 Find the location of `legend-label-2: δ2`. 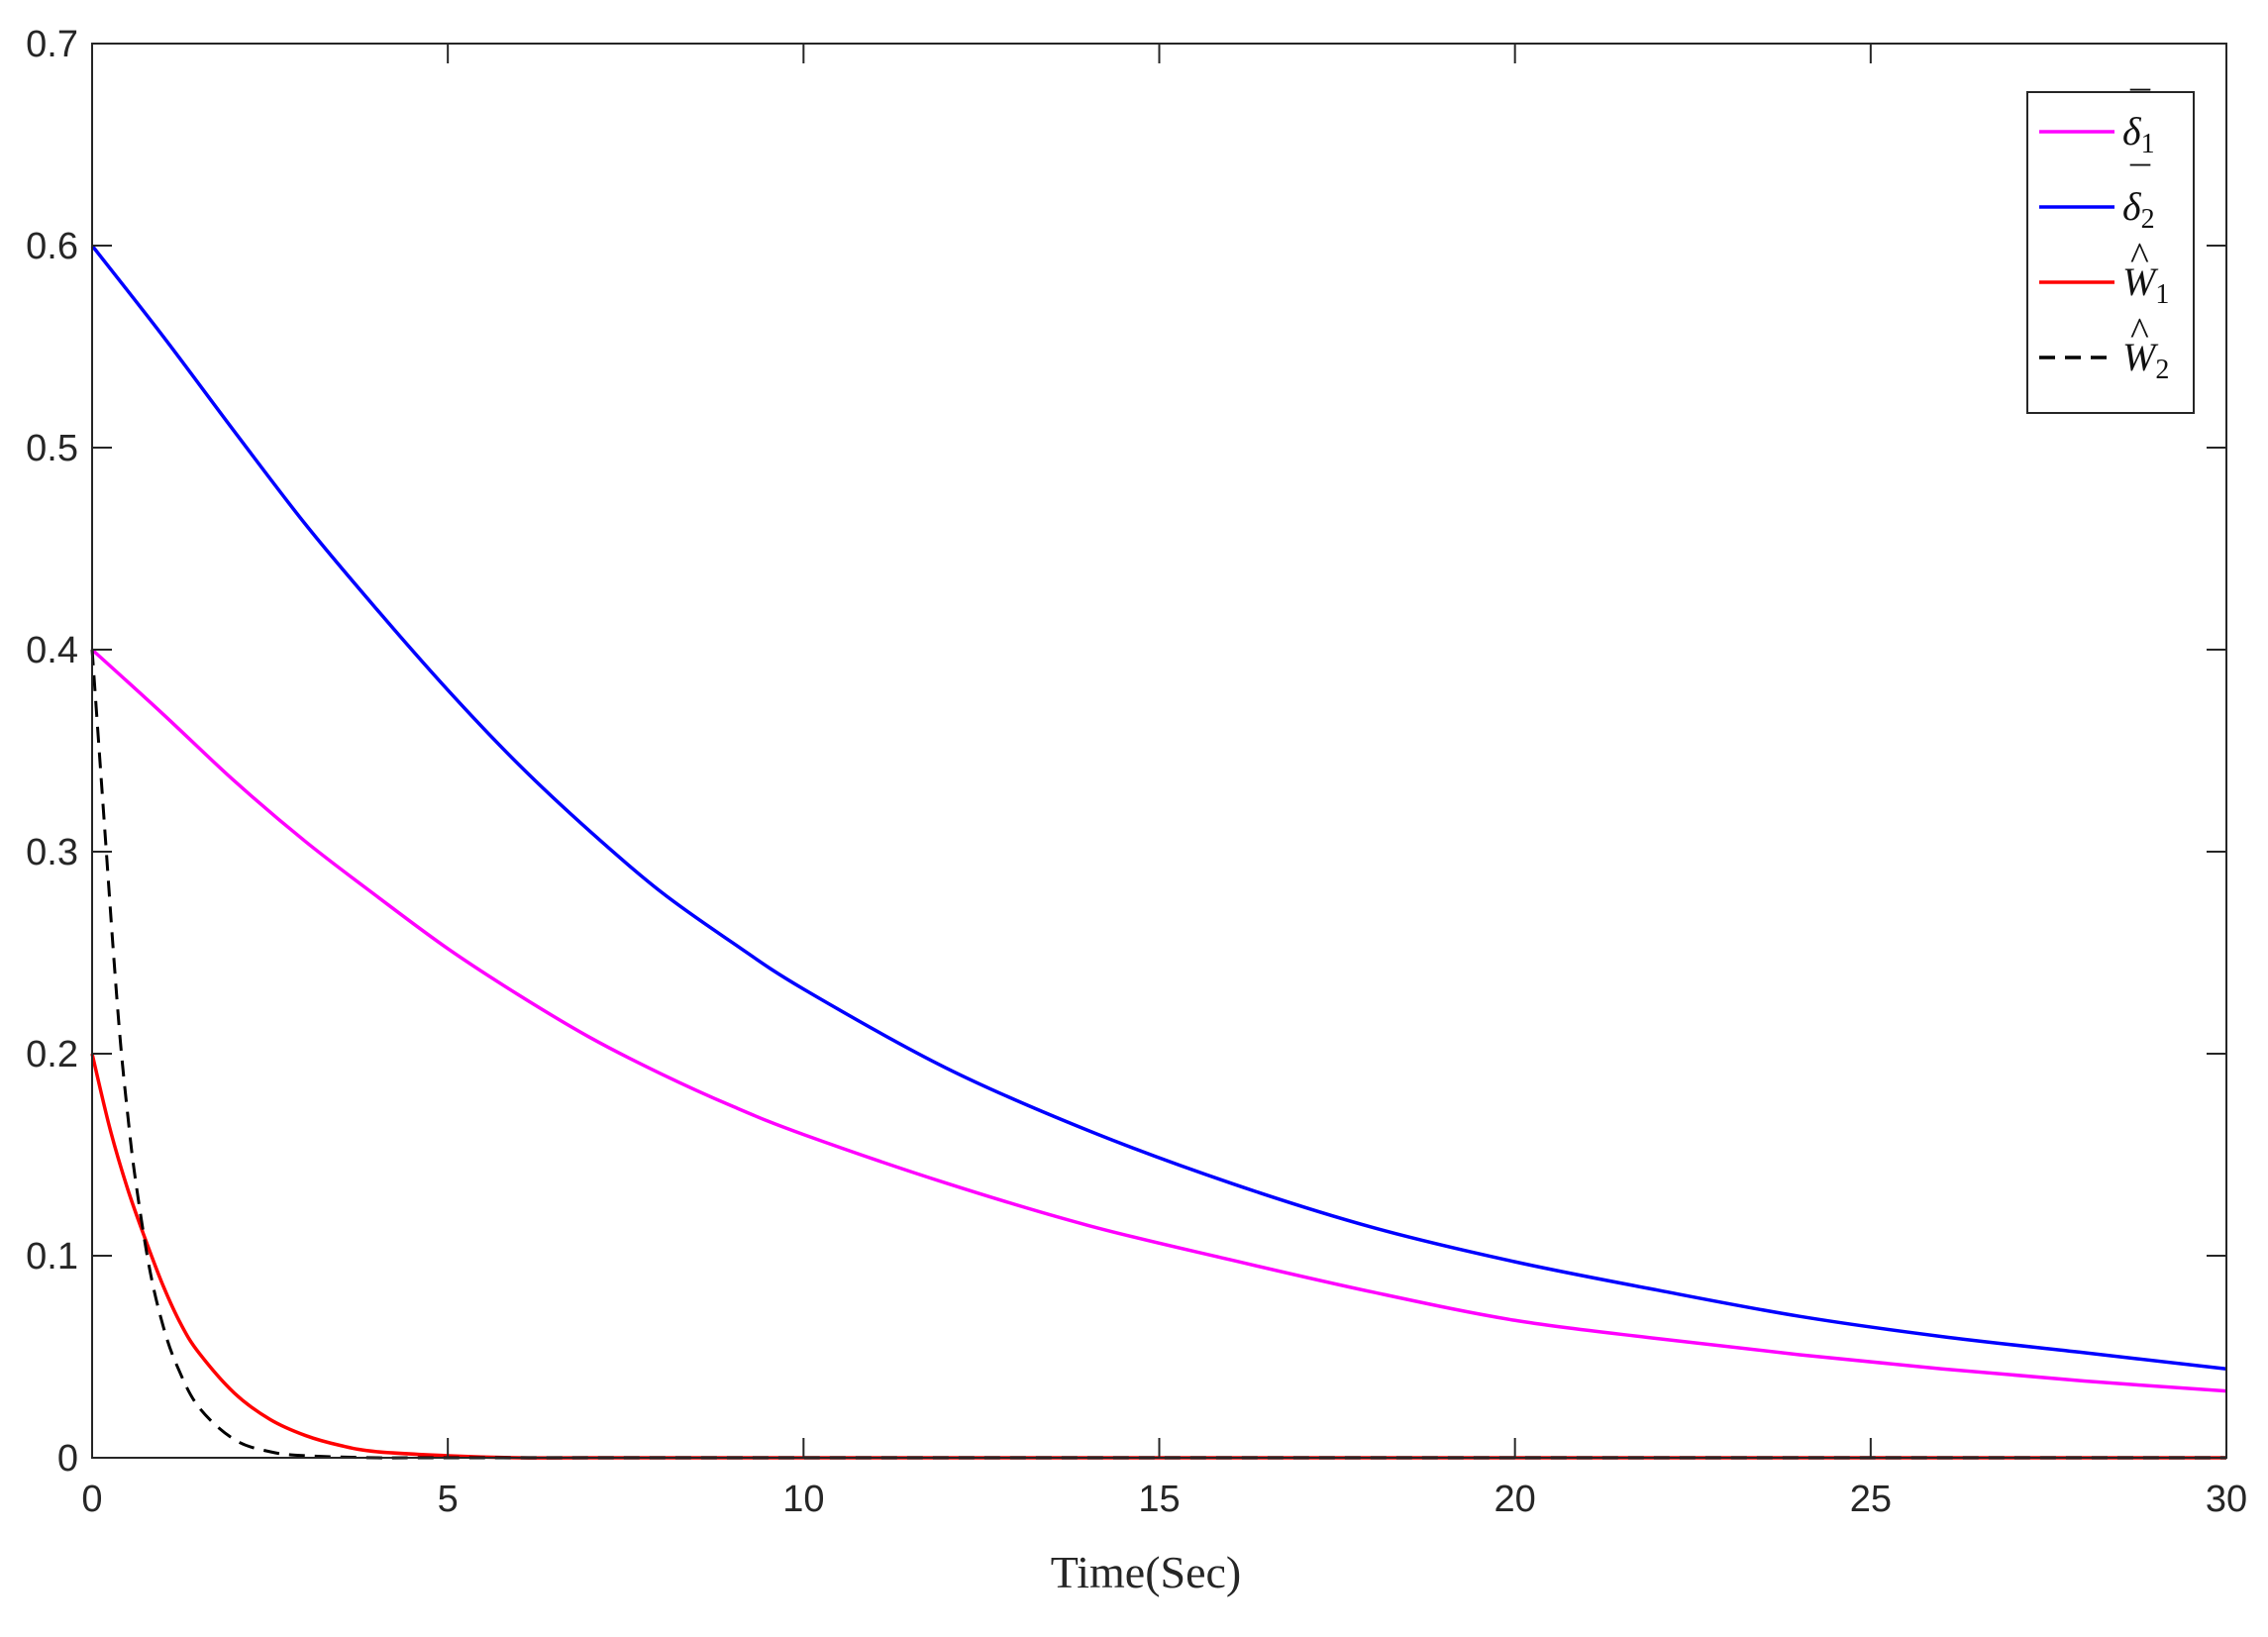

legend-label-2: δ2 is located at coordinates (2138, 209).